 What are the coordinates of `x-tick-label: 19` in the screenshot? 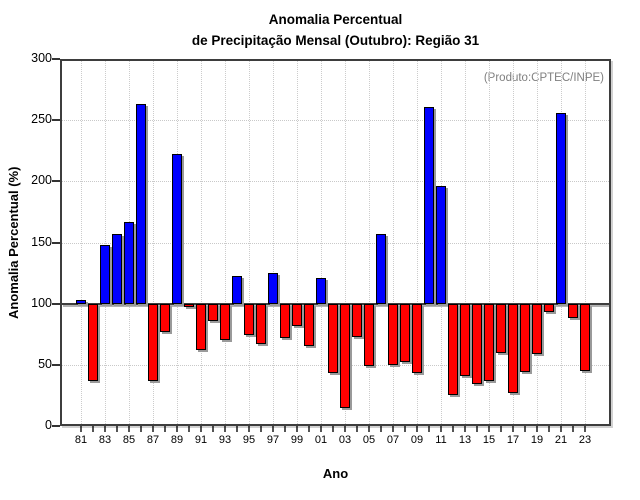 It's located at (537, 440).